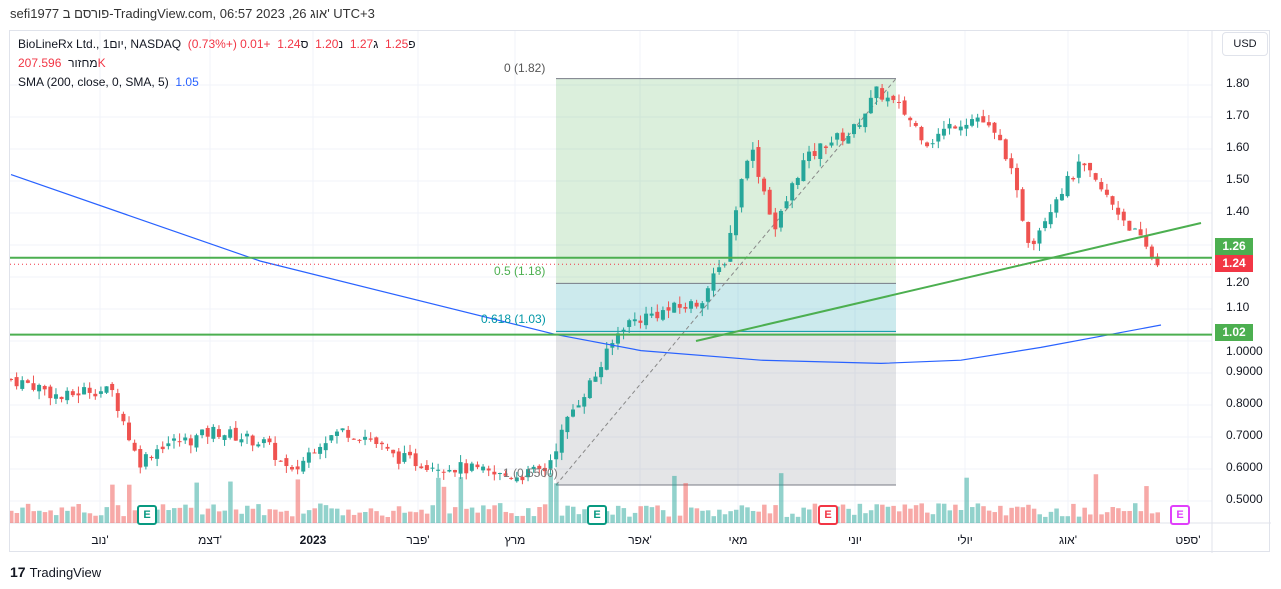  I want to click on time-label: נוב', so click(100, 540).